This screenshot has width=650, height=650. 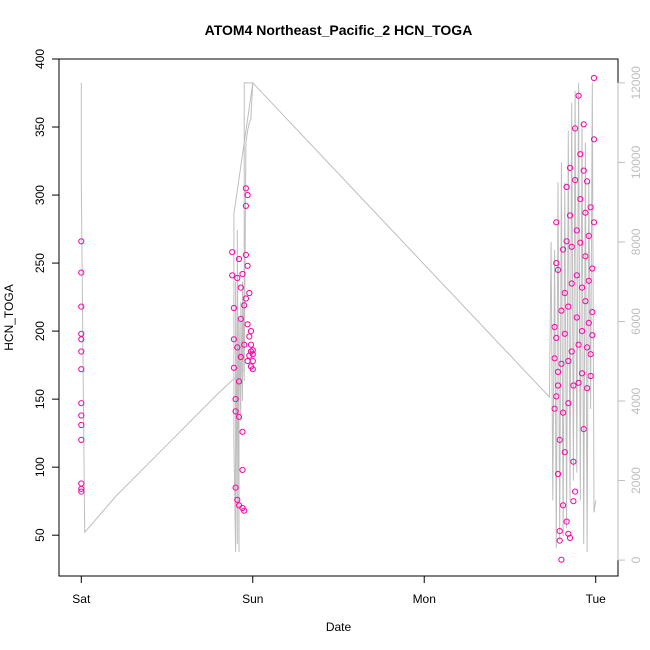 What do you see at coordinates (339, 590) in the screenshot?
I see `x-axis: Sat Sun Mon Tue` at bounding box center [339, 590].